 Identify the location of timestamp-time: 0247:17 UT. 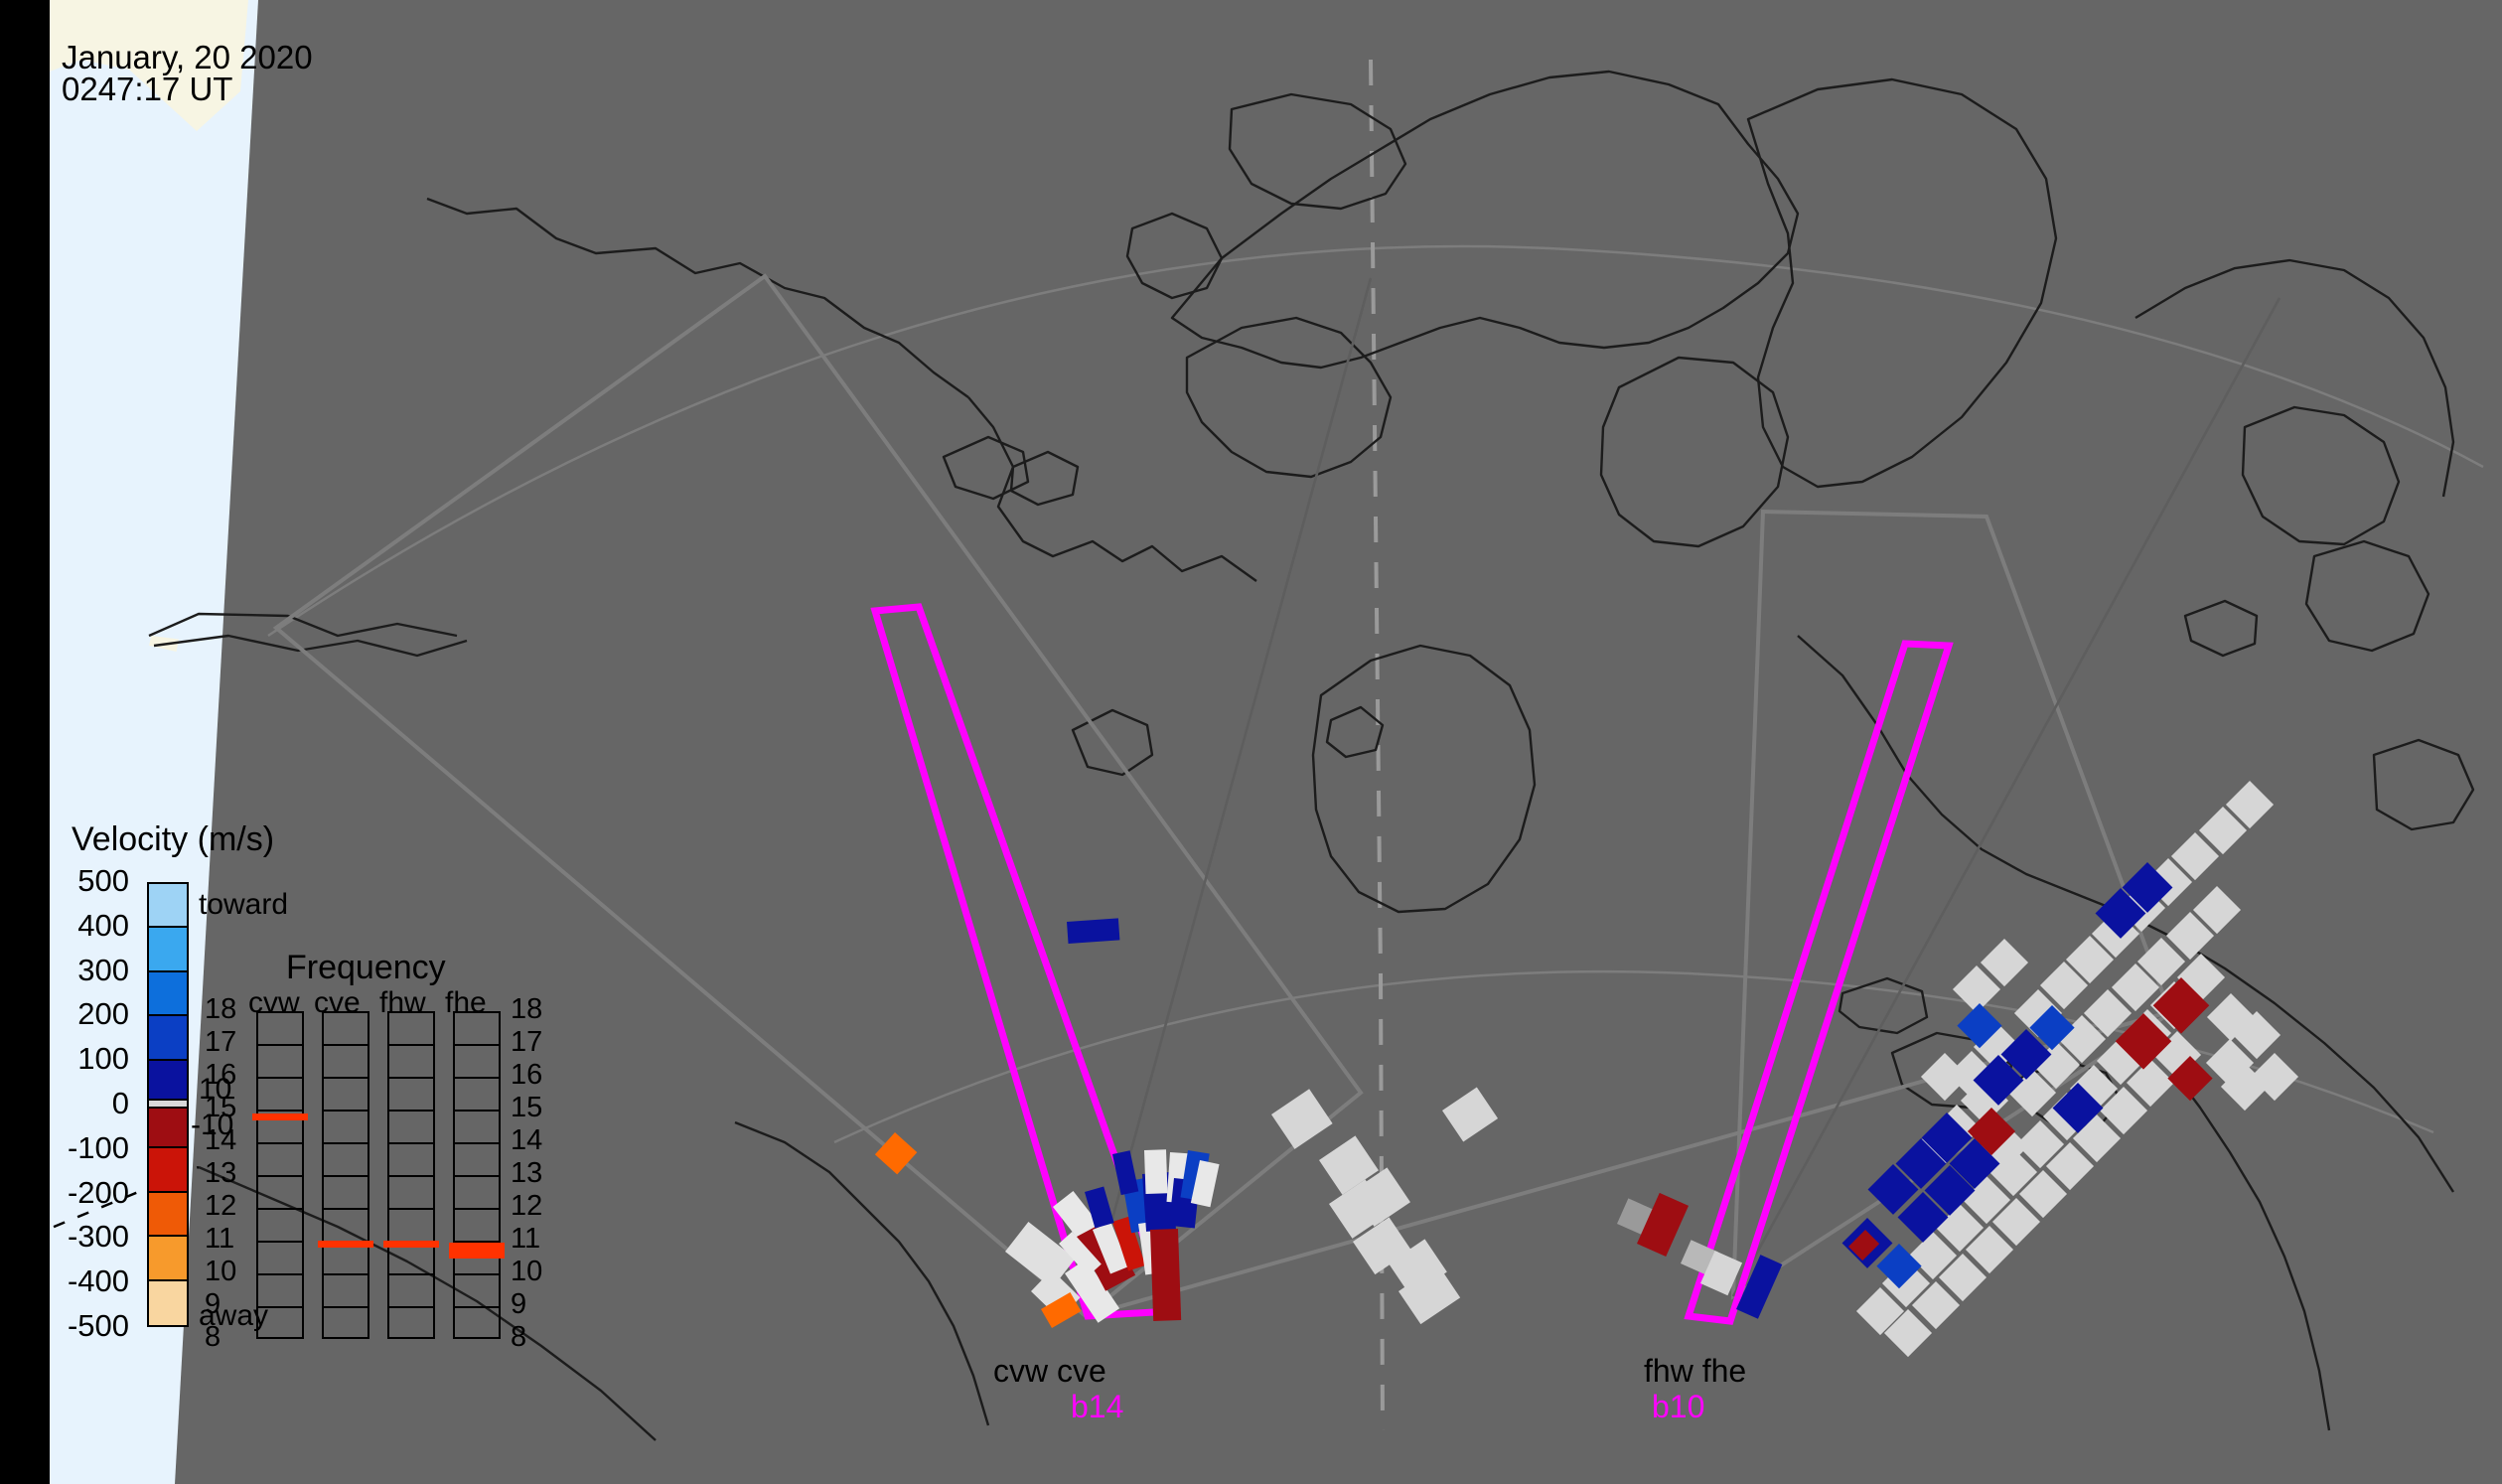
(147, 89).